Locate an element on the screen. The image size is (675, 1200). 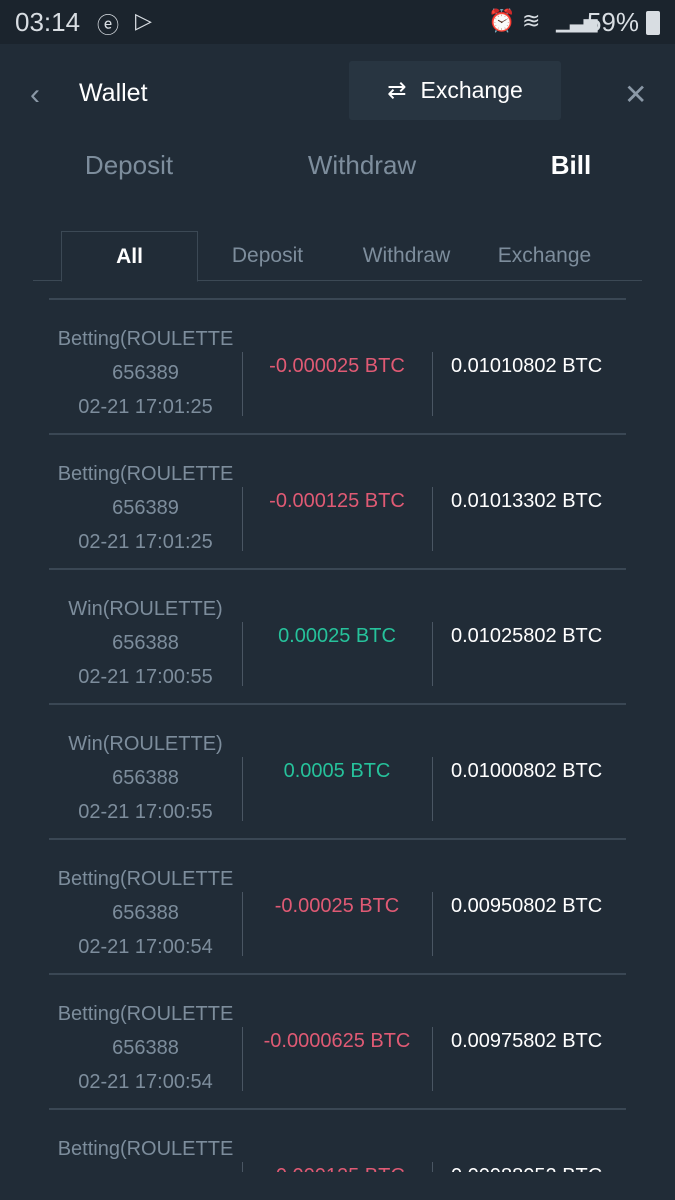
bill-balance: 0.01000802 BTC is located at coordinates (527, 771).